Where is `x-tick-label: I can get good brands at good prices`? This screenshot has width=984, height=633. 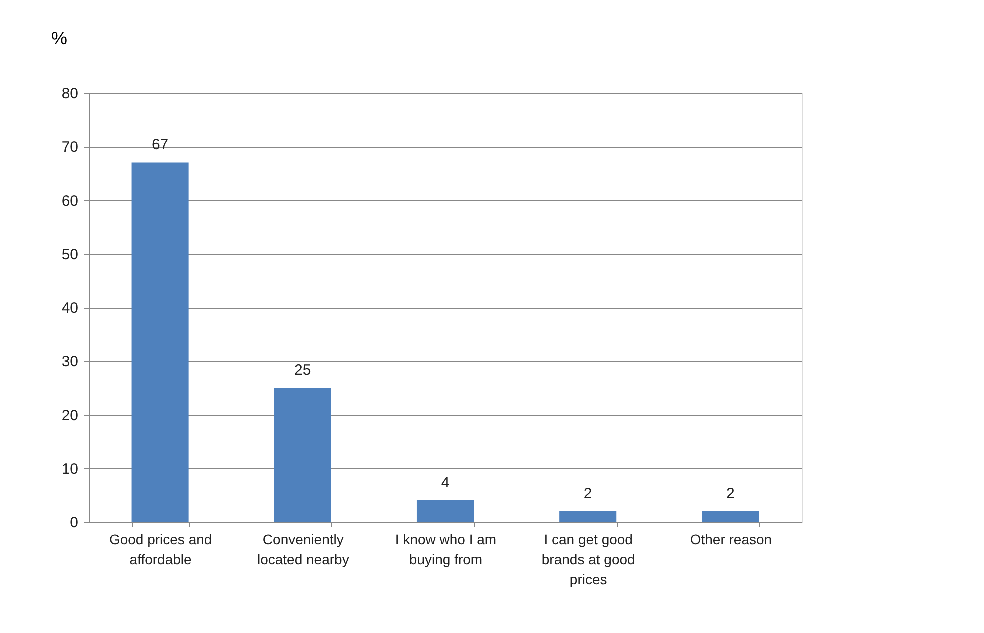
x-tick-label: I can get good brands at good prices is located at coordinates (589, 560).